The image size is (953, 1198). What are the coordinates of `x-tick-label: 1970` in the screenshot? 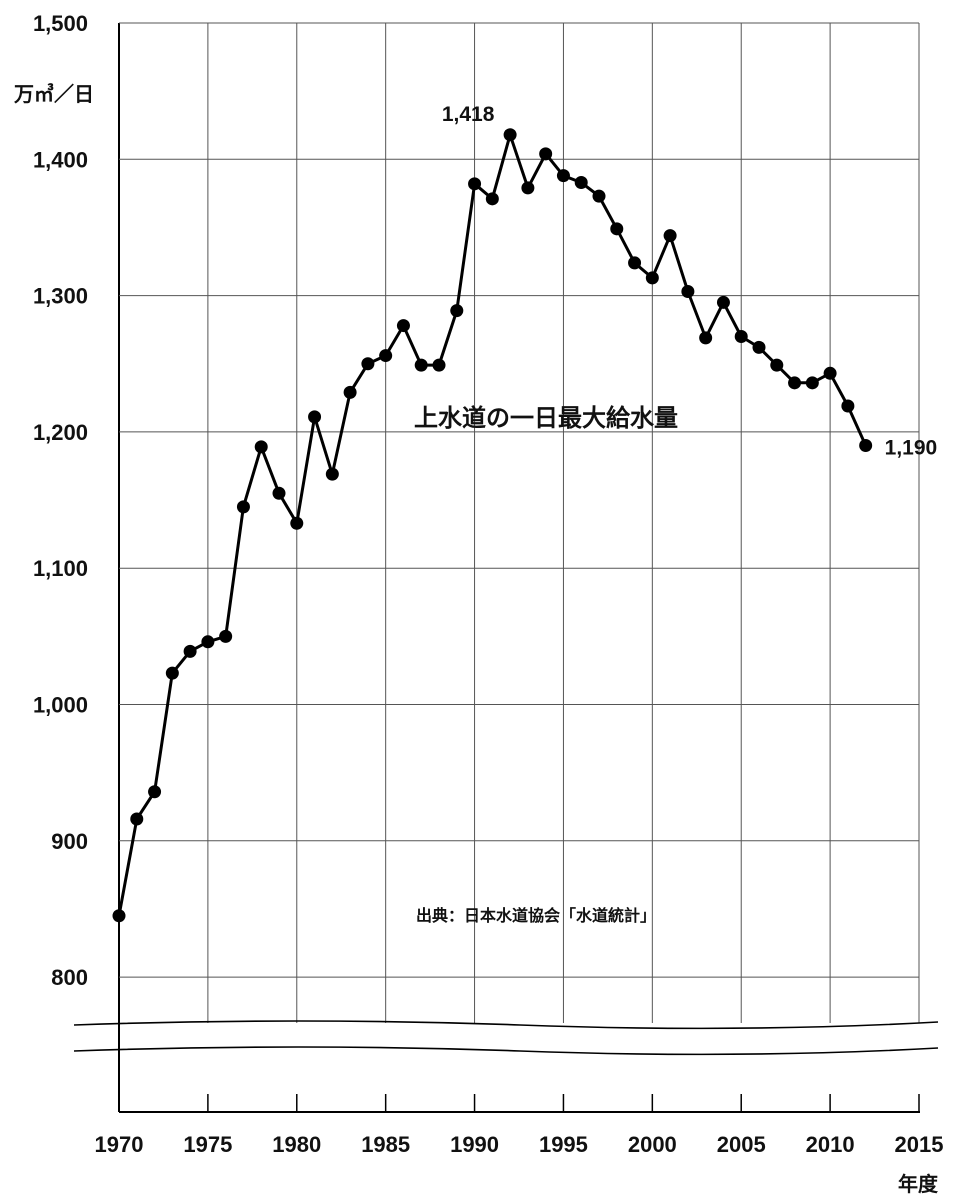 It's located at (119, 1144).